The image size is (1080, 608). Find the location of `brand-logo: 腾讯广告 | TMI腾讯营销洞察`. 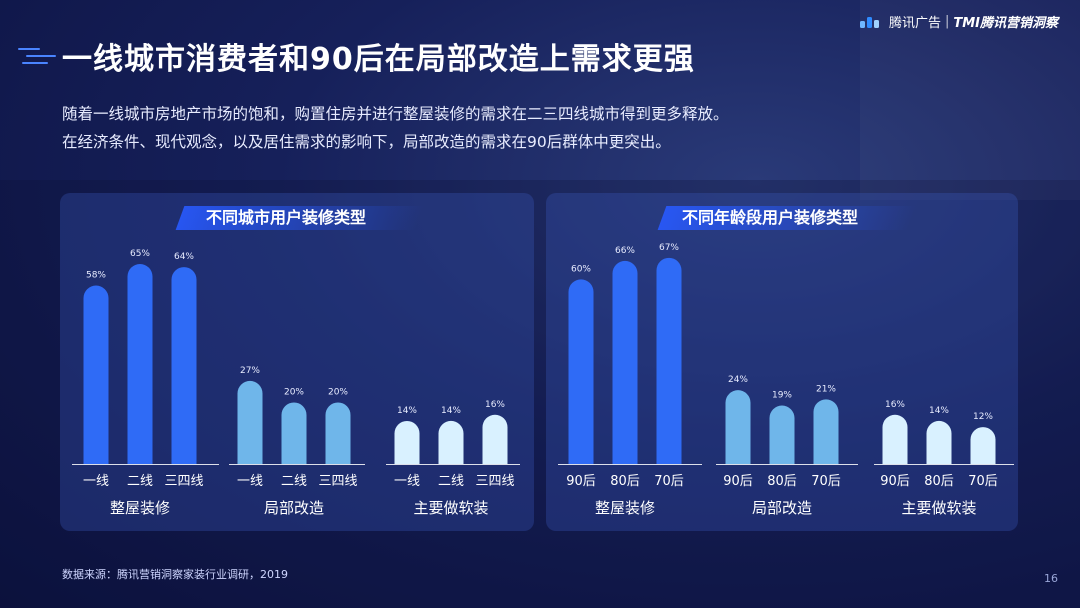

brand-logo: 腾讯广告 | TMI腾讯营销洞察 is located at coordinates (958, 21).